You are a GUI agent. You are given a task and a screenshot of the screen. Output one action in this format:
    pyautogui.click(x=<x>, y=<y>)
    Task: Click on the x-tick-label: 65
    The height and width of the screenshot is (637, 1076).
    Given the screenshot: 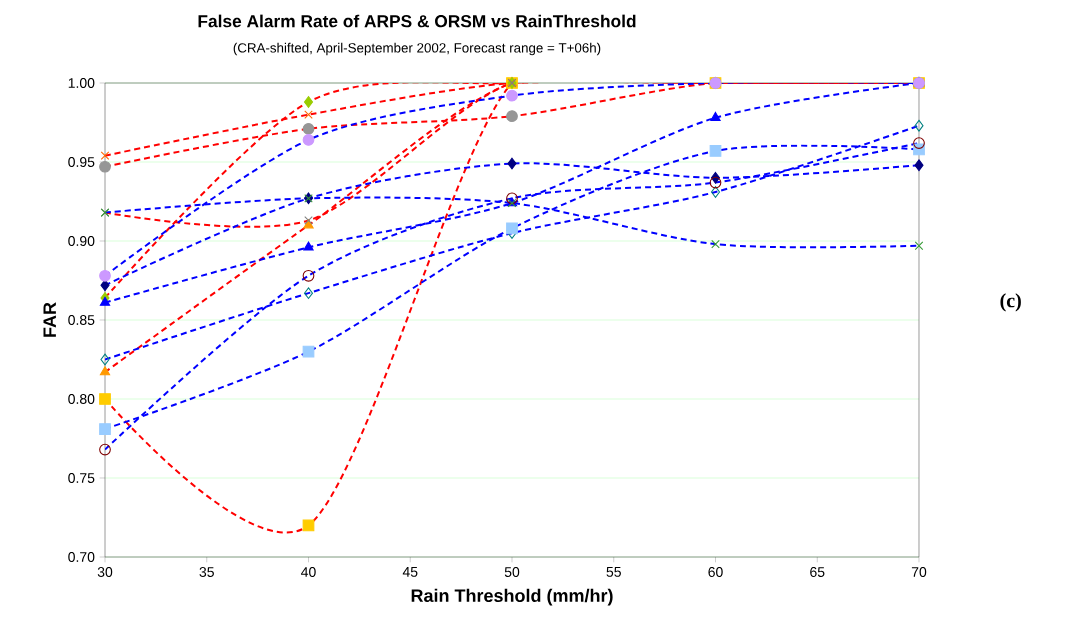 What is the action you would take?
    pyautogui.click(x=817, y=572)
    